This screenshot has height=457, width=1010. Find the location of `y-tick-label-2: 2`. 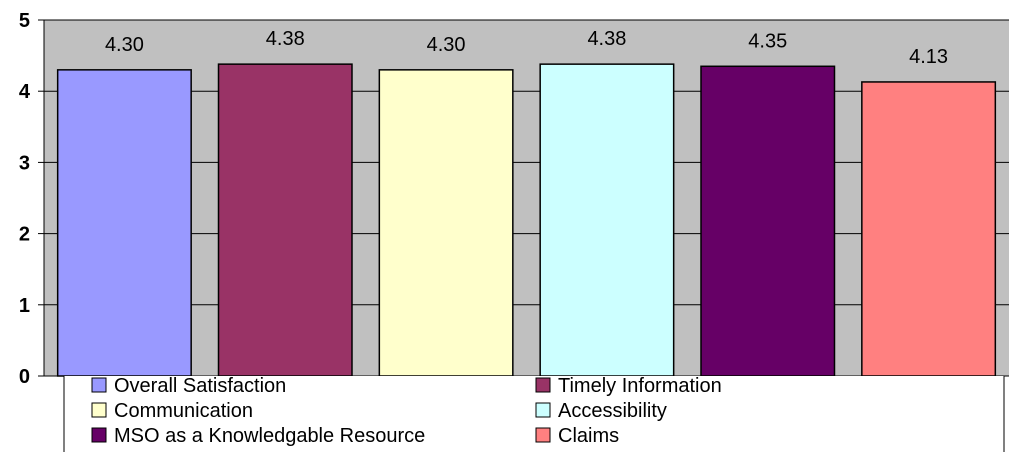

y-tick-label-2: 2 is located at coordinates (24, 235).